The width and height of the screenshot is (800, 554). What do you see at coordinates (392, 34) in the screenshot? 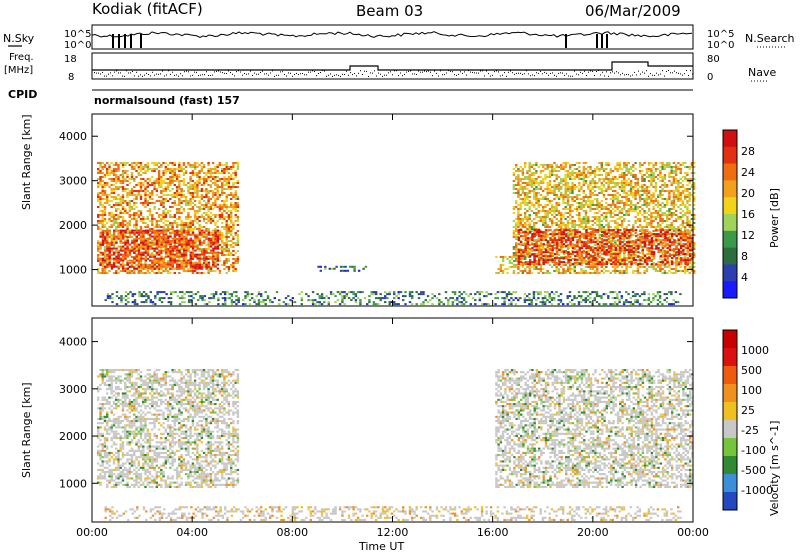
I see `nsky-trace` at bounding box center [392, 34].